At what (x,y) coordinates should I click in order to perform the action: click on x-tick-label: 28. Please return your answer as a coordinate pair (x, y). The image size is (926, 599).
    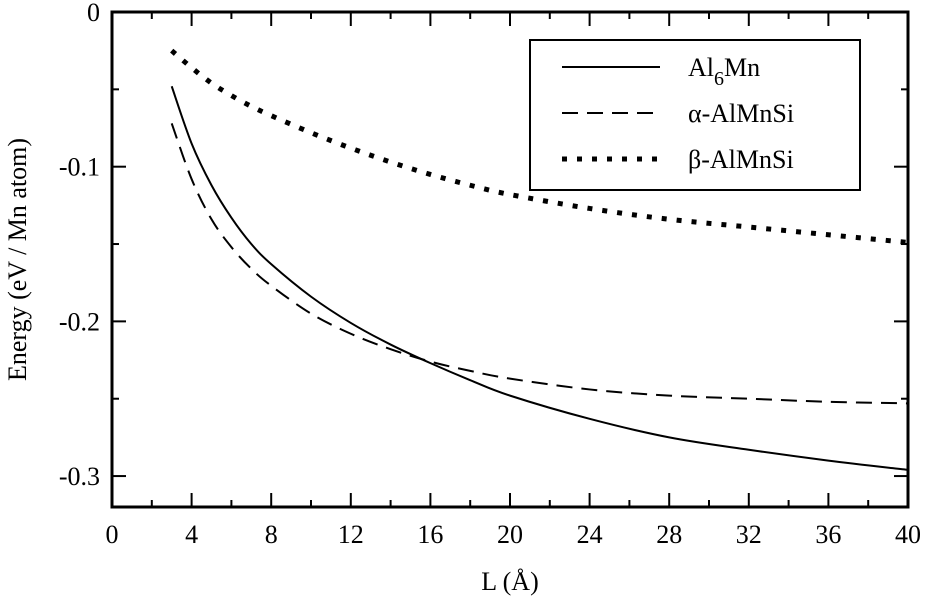
    Looking at the image, I should click on (669, 534).